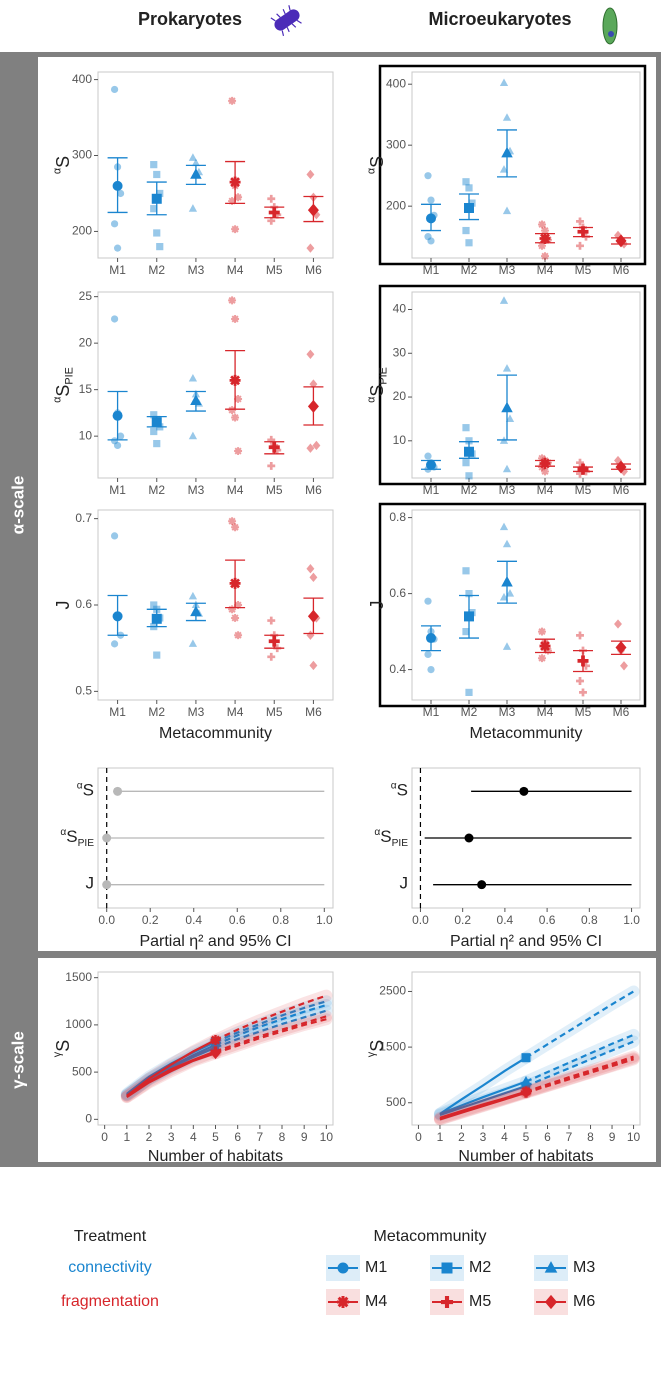 Image resolution: width=661 pixels, height=1374 pixels. I want to click on axis-label: αS, so click(399, 790).